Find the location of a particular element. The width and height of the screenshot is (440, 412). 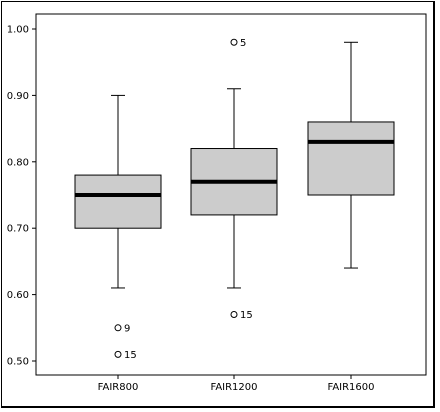

y-tick-label: 0.70 is located at coordinates (18, 229).